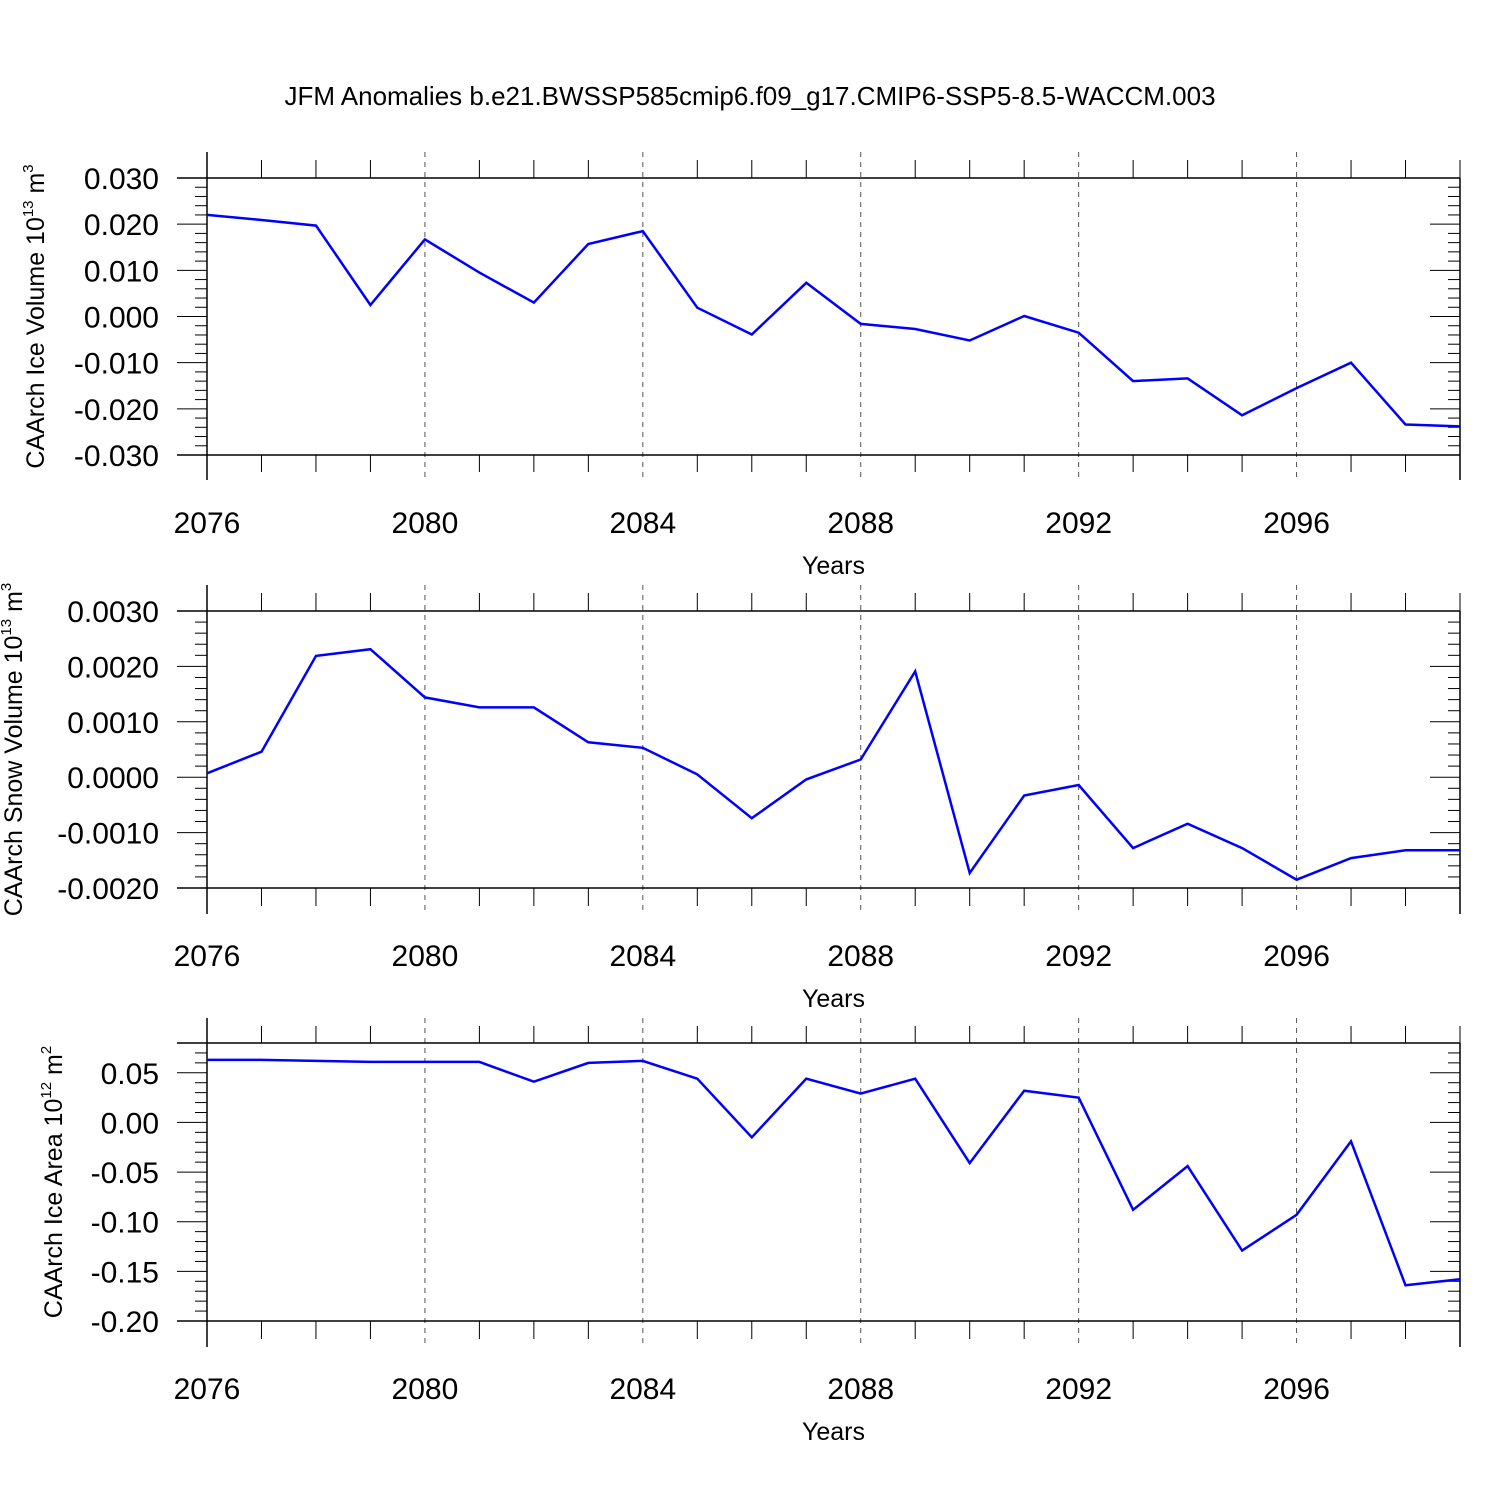 The image size is (1500, 1500). I want to click on y-tick-label: 0.0010, so click(113, 723).